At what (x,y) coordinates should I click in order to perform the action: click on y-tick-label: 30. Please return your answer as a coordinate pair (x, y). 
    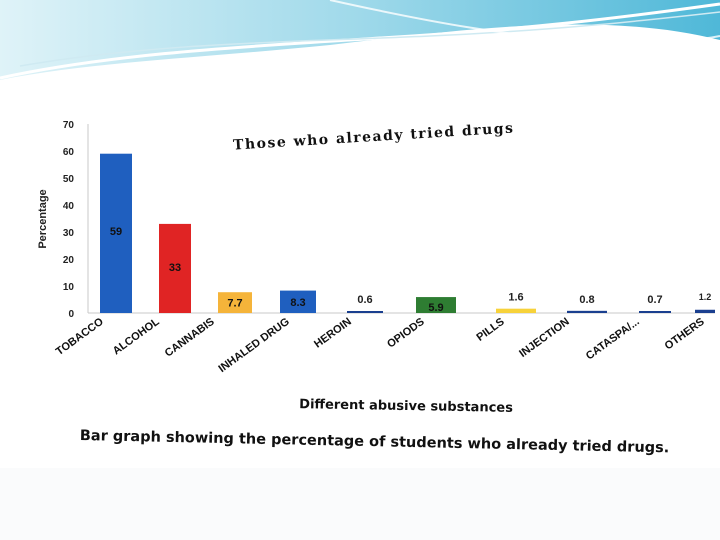
    Looking at the image, I should click on (69, 233).